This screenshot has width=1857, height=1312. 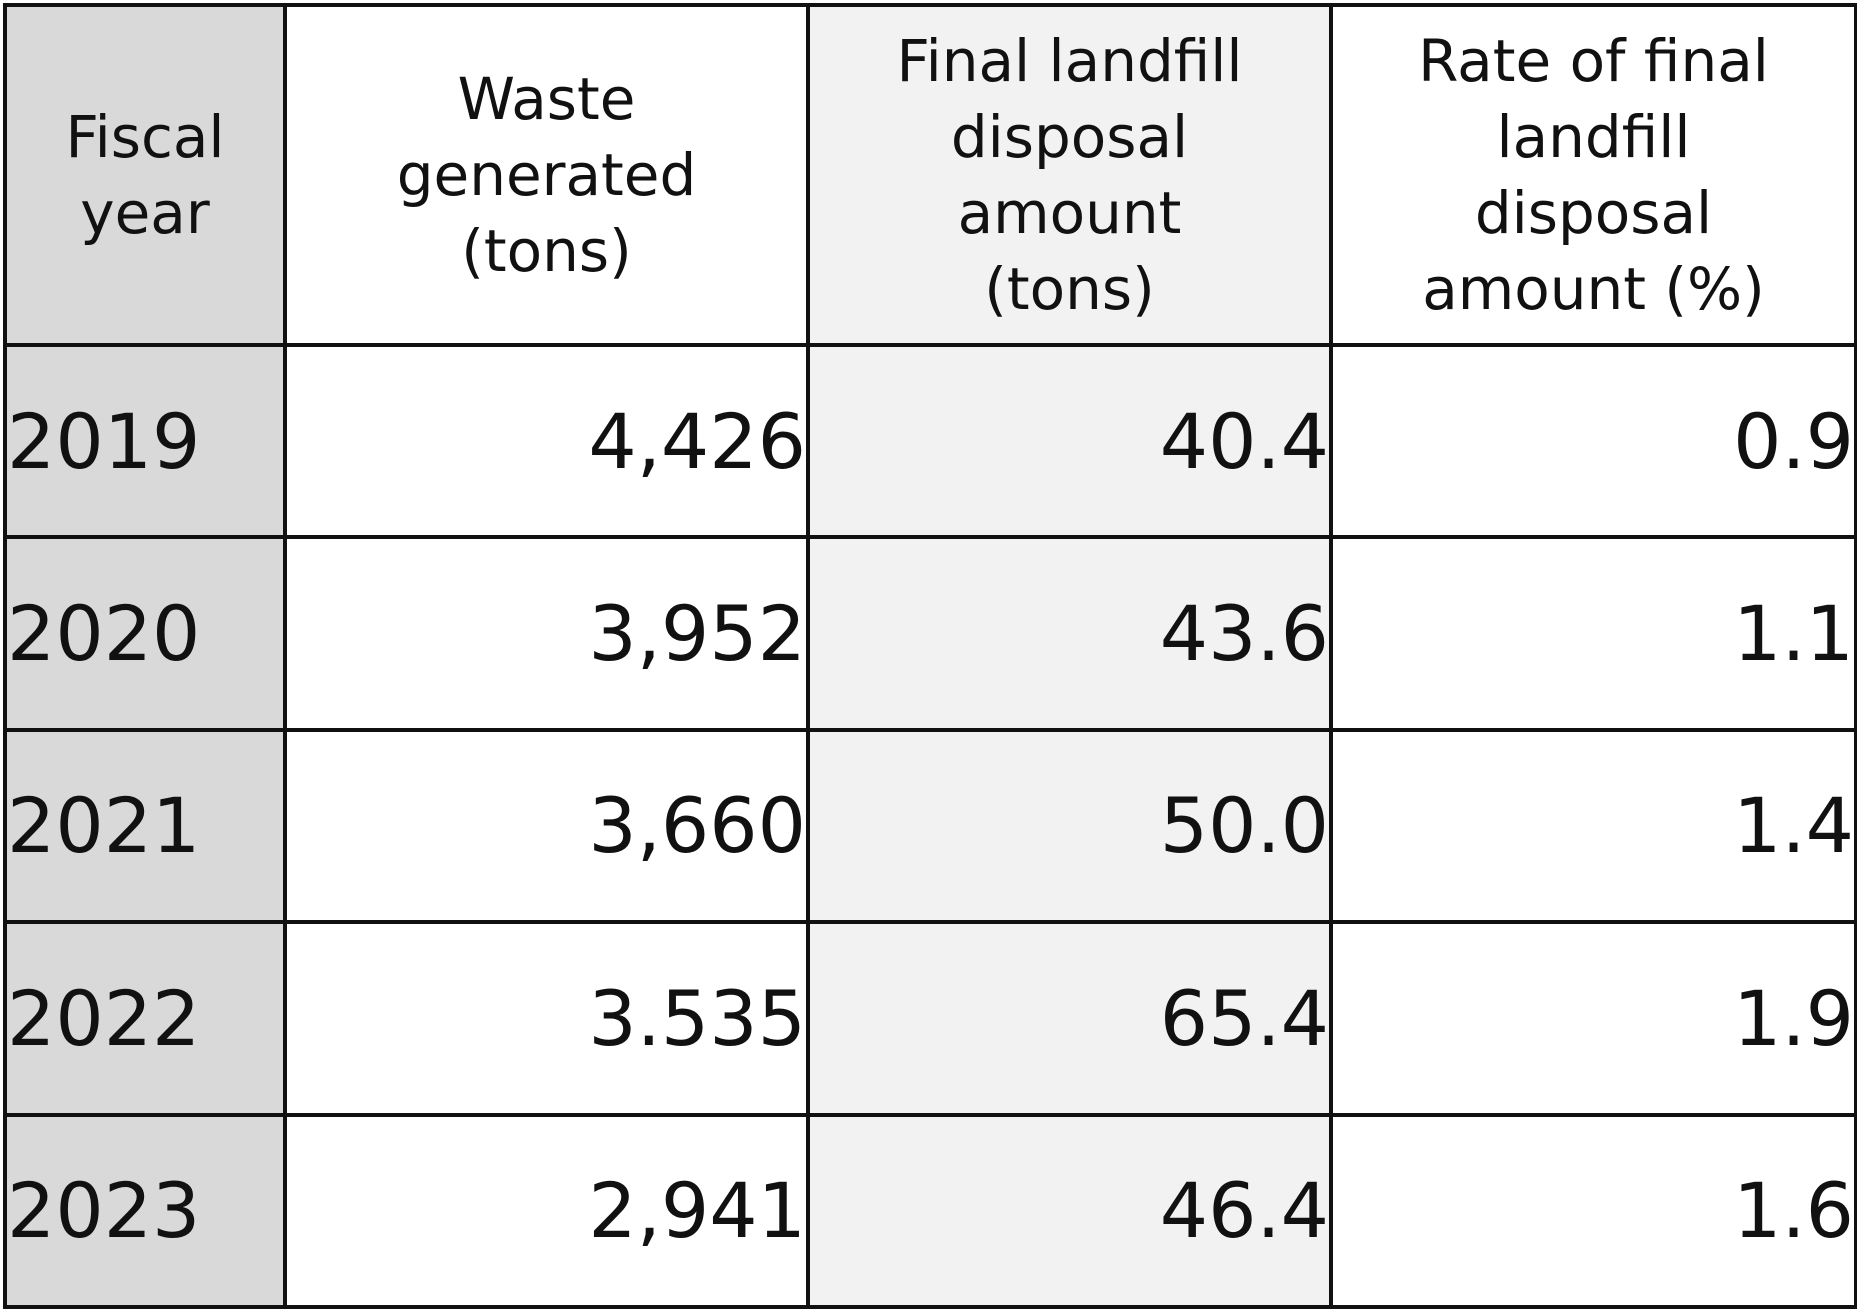 What do you see at coordinates (1593, 1211) in the screenshot?
I see `cell-final-landfill-rate: 1.6` at bounding box center [1593, 1211].